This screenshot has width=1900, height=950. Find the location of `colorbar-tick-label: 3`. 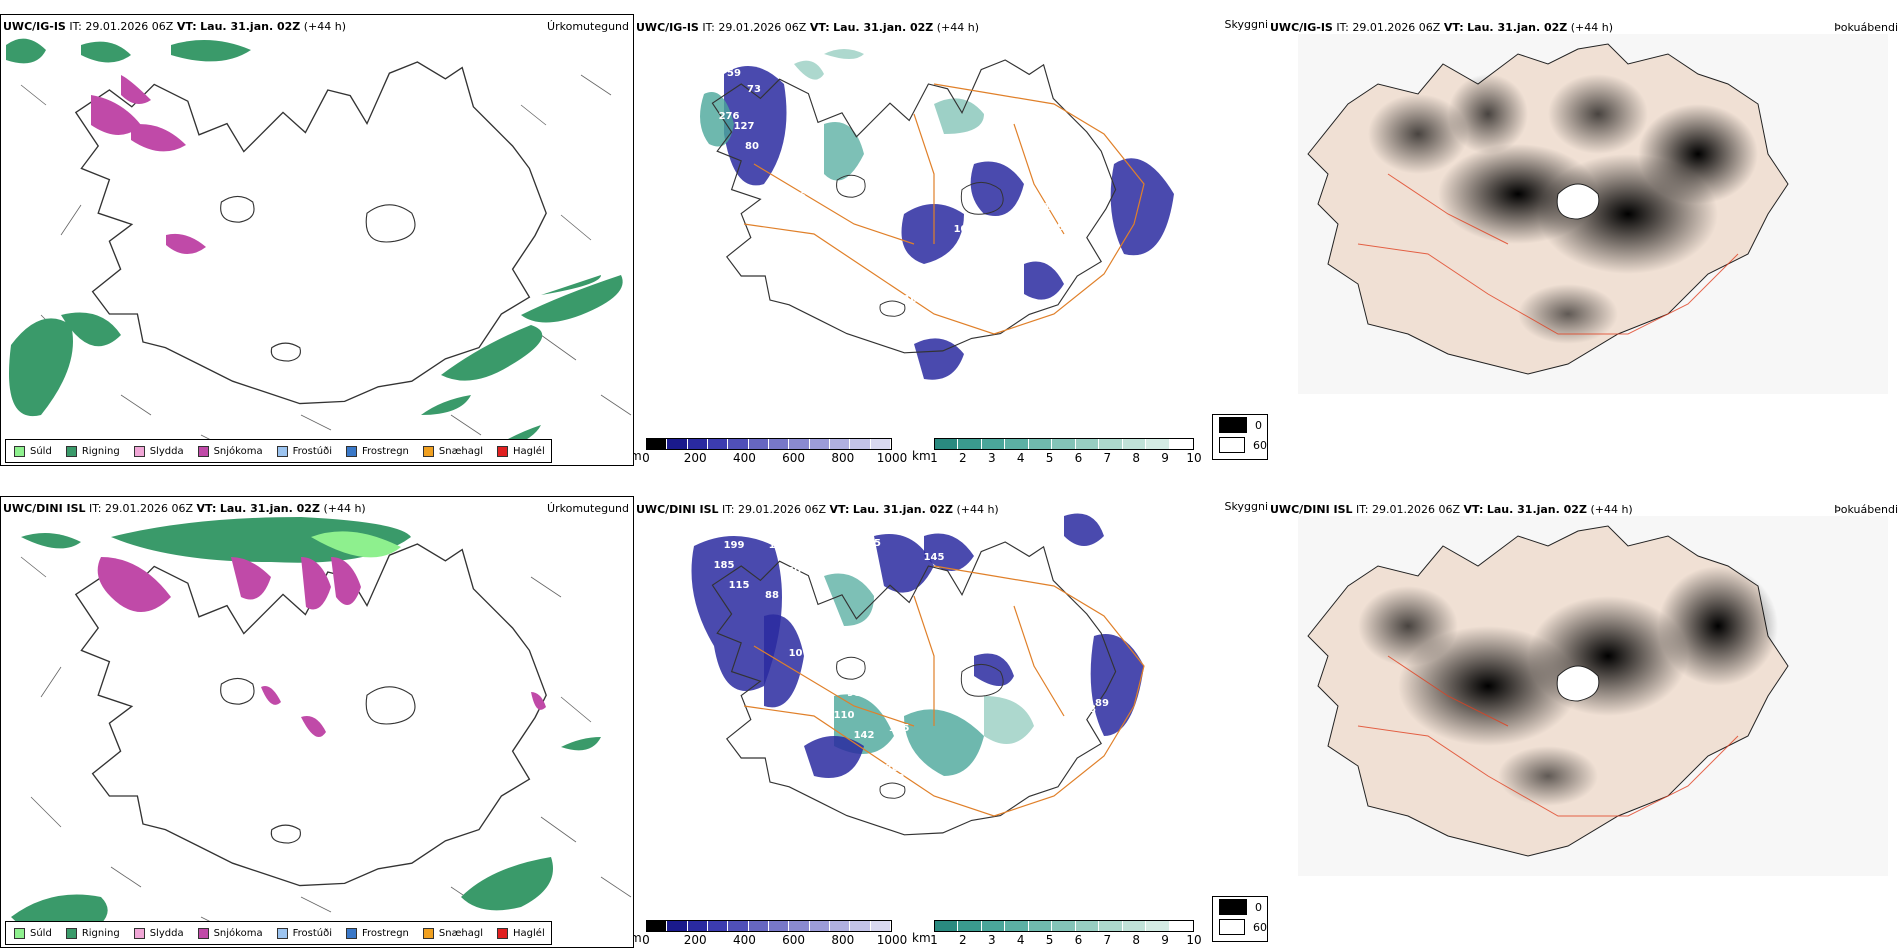

colorbar-tick-label: 3 is located at coordinates (991, 940).